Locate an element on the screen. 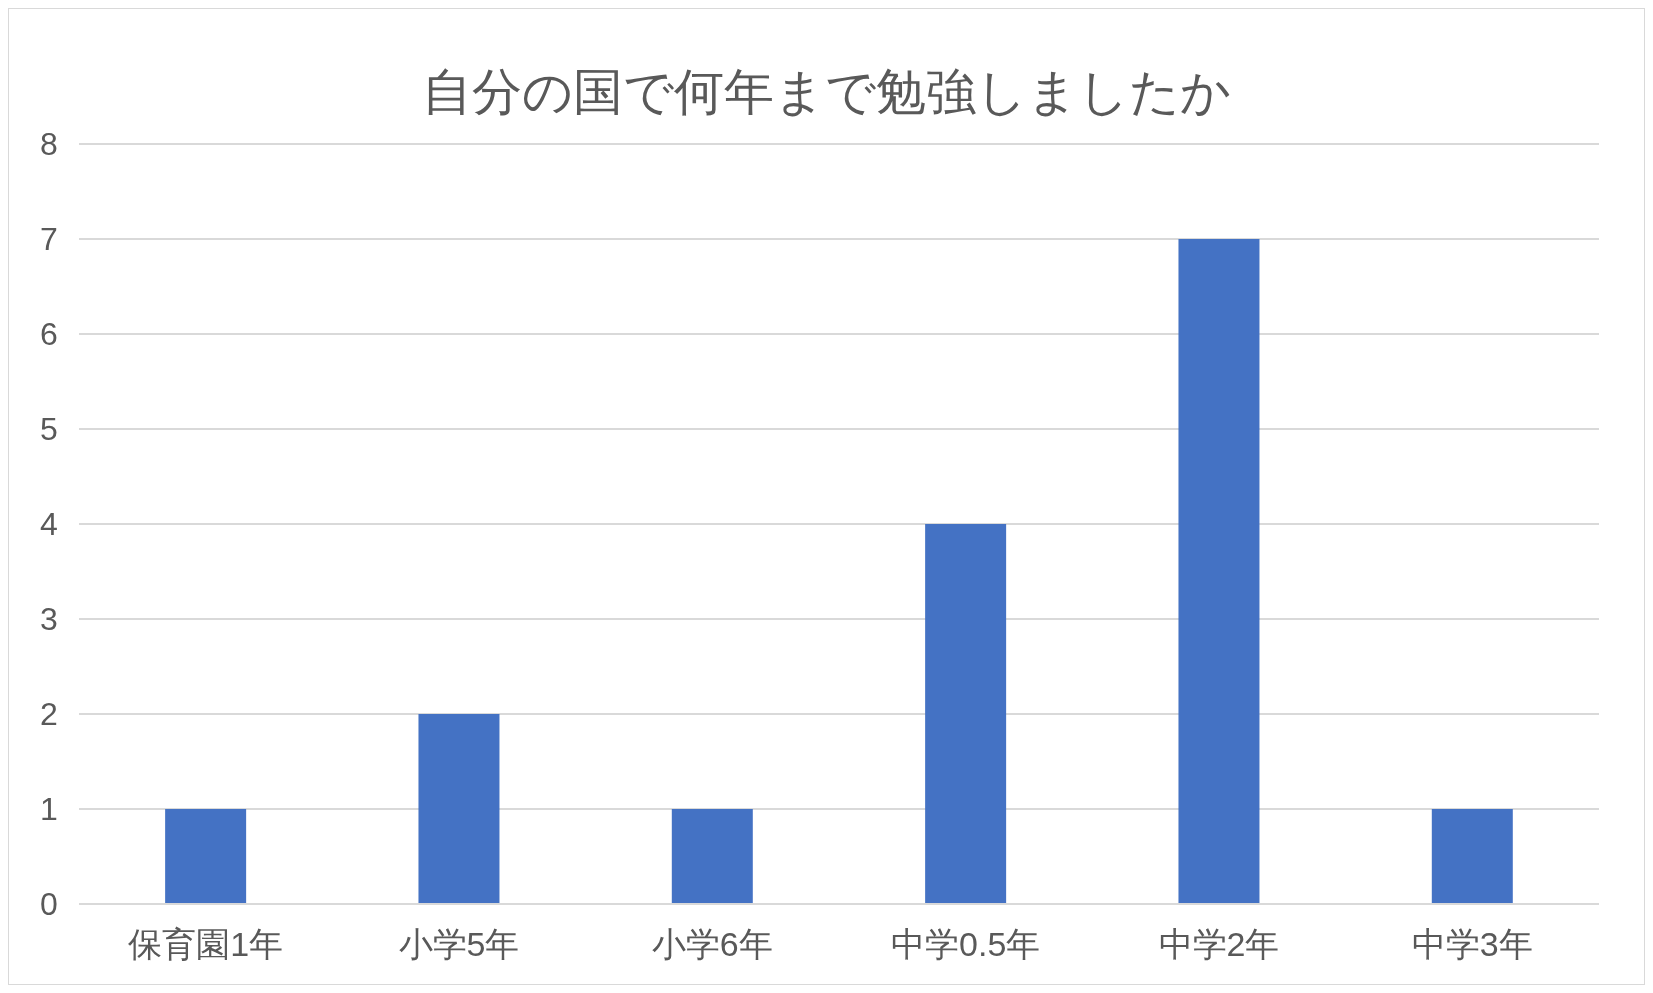  y-tick-label: 7 is located at coordinates (49, 239).